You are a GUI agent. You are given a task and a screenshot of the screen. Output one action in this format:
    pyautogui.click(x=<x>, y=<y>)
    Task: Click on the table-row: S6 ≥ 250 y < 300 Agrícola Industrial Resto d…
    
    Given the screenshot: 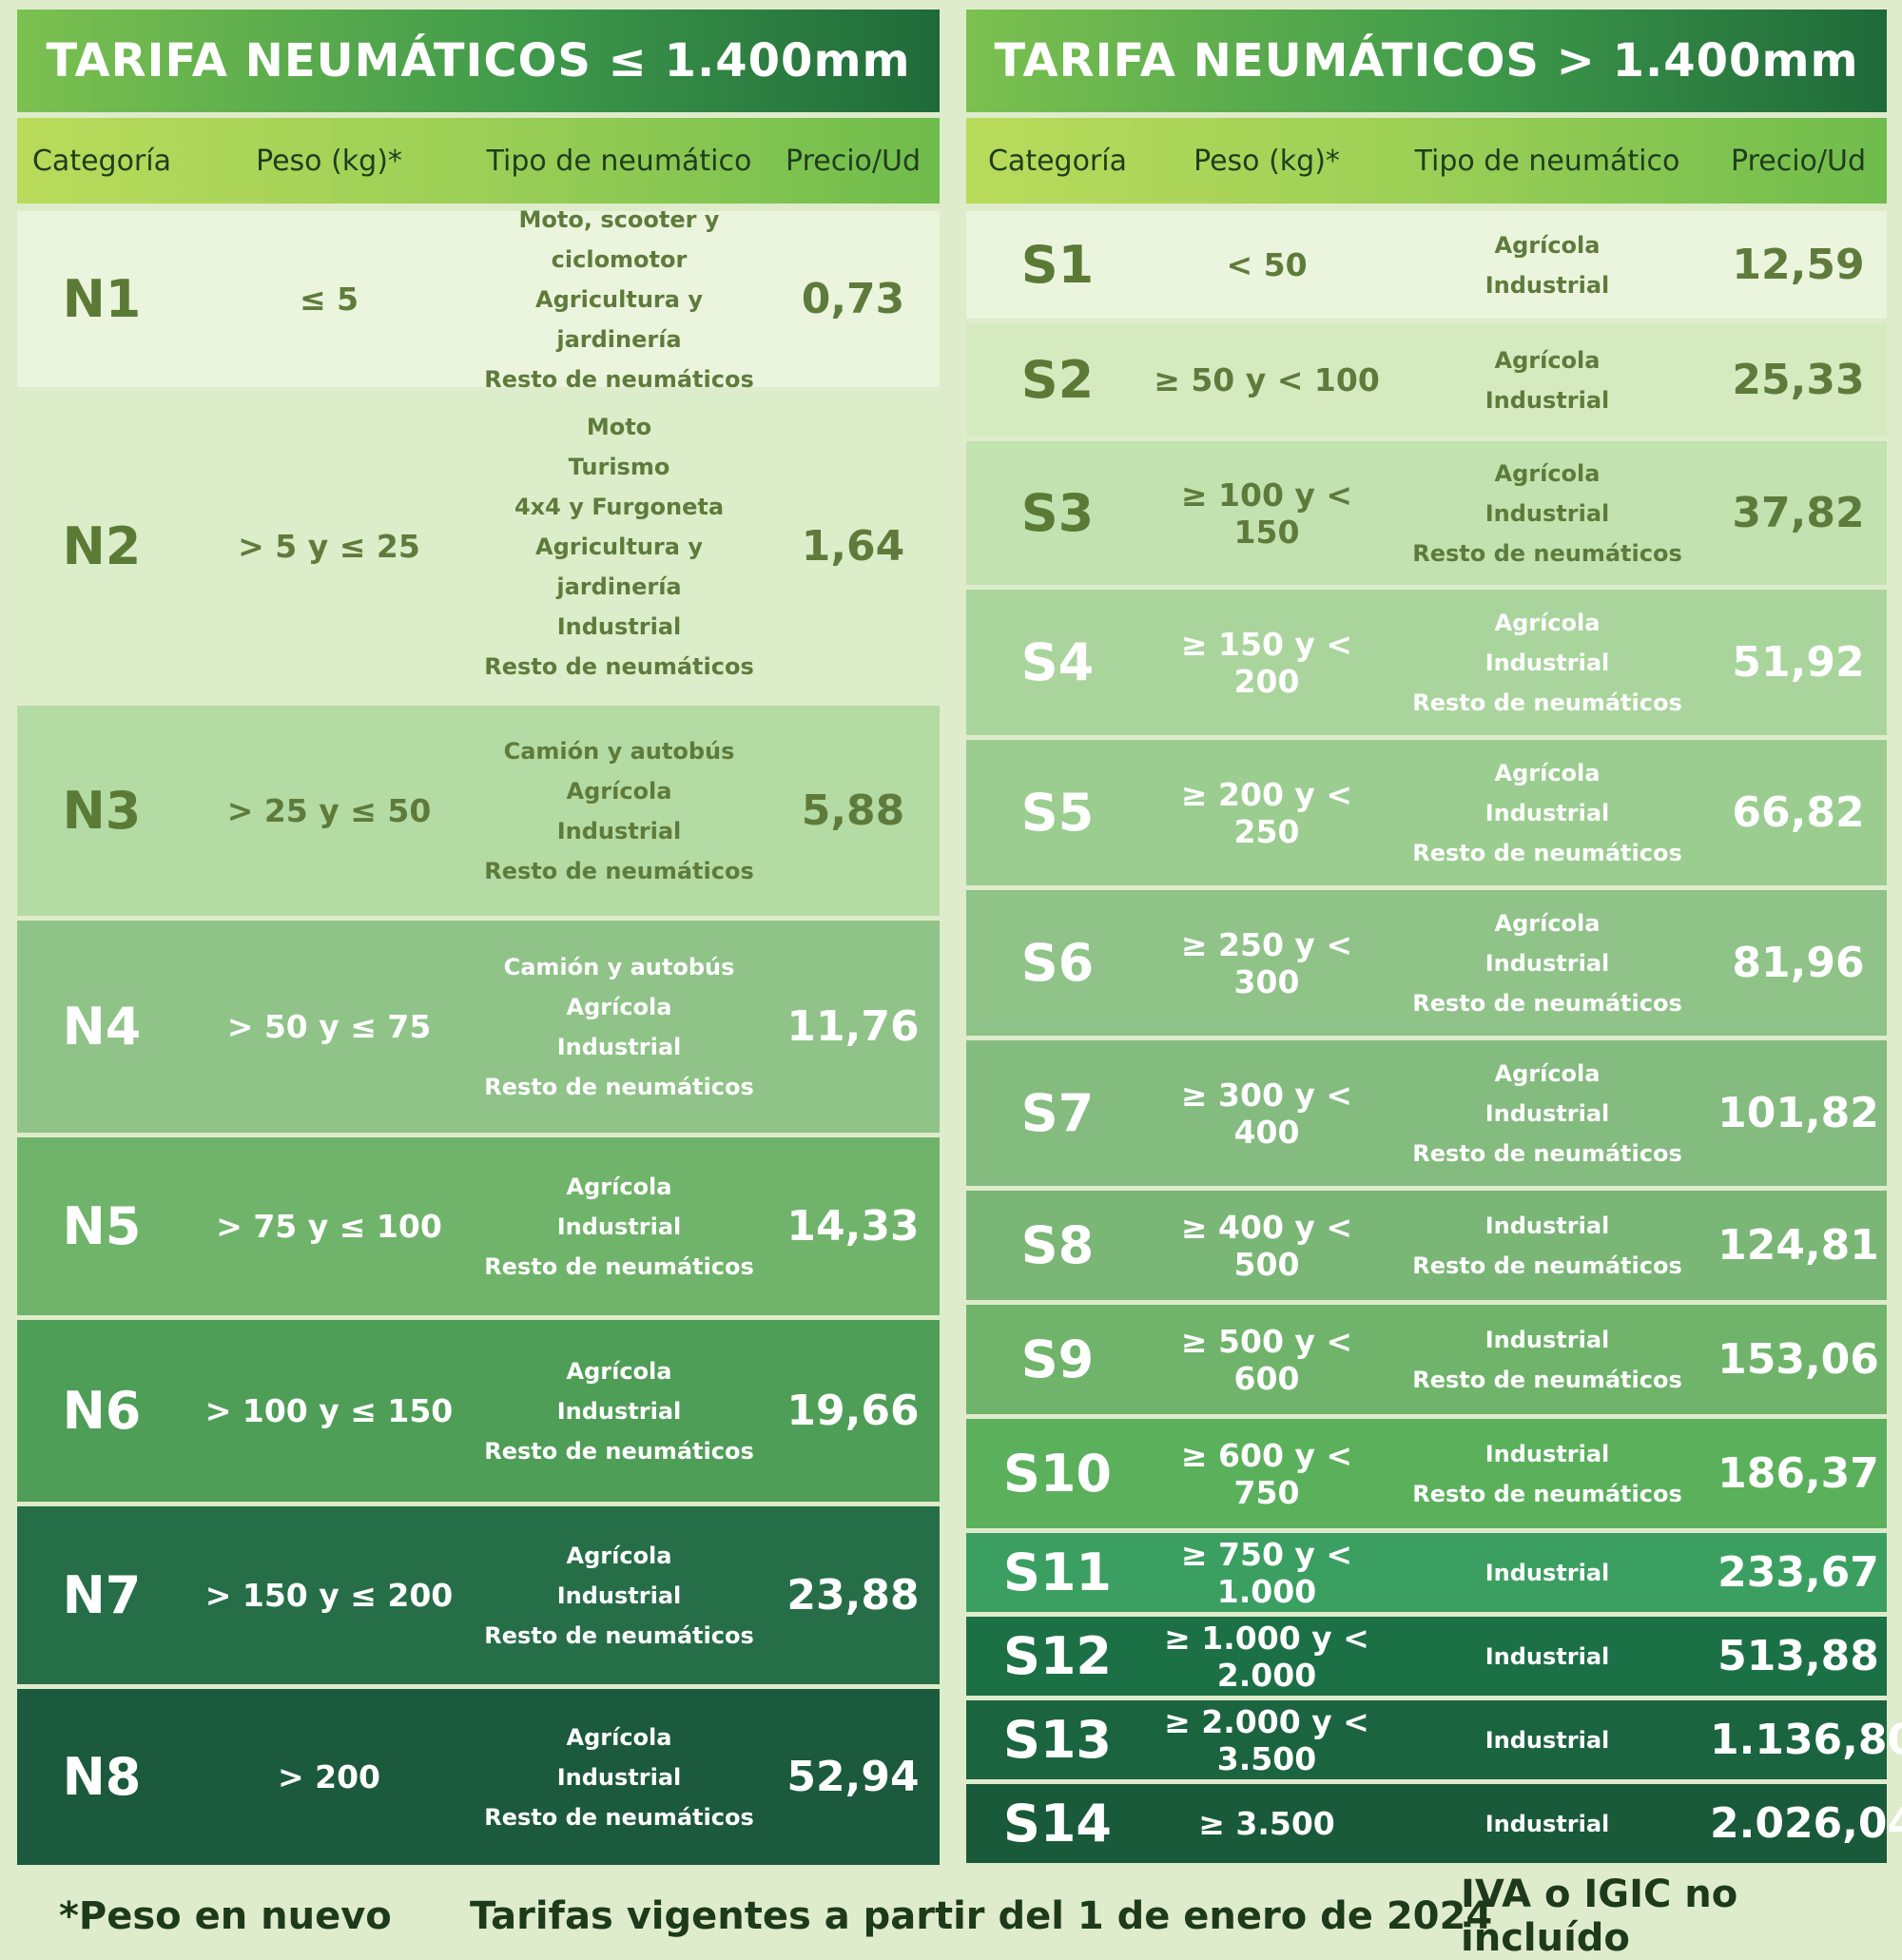 What is the action you would take?
    pyautogui.click(x=1426, y=965)
    